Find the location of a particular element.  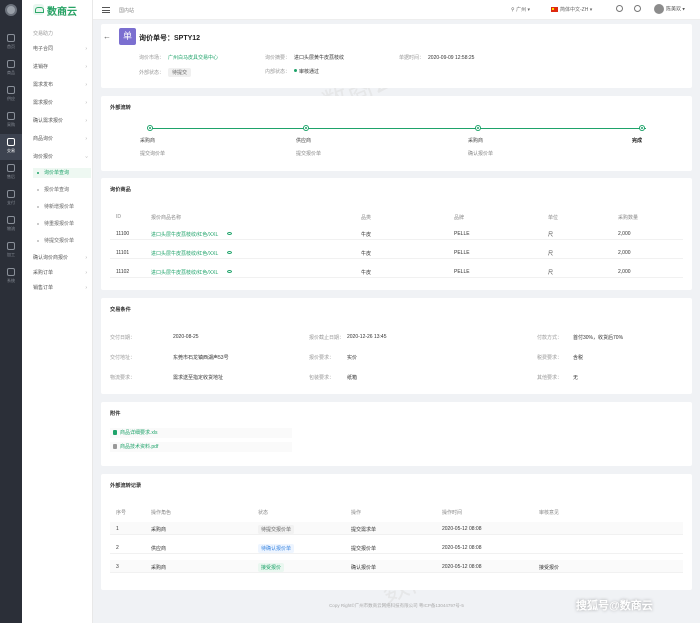

column-header: ID is located at coordinates (118, 217).